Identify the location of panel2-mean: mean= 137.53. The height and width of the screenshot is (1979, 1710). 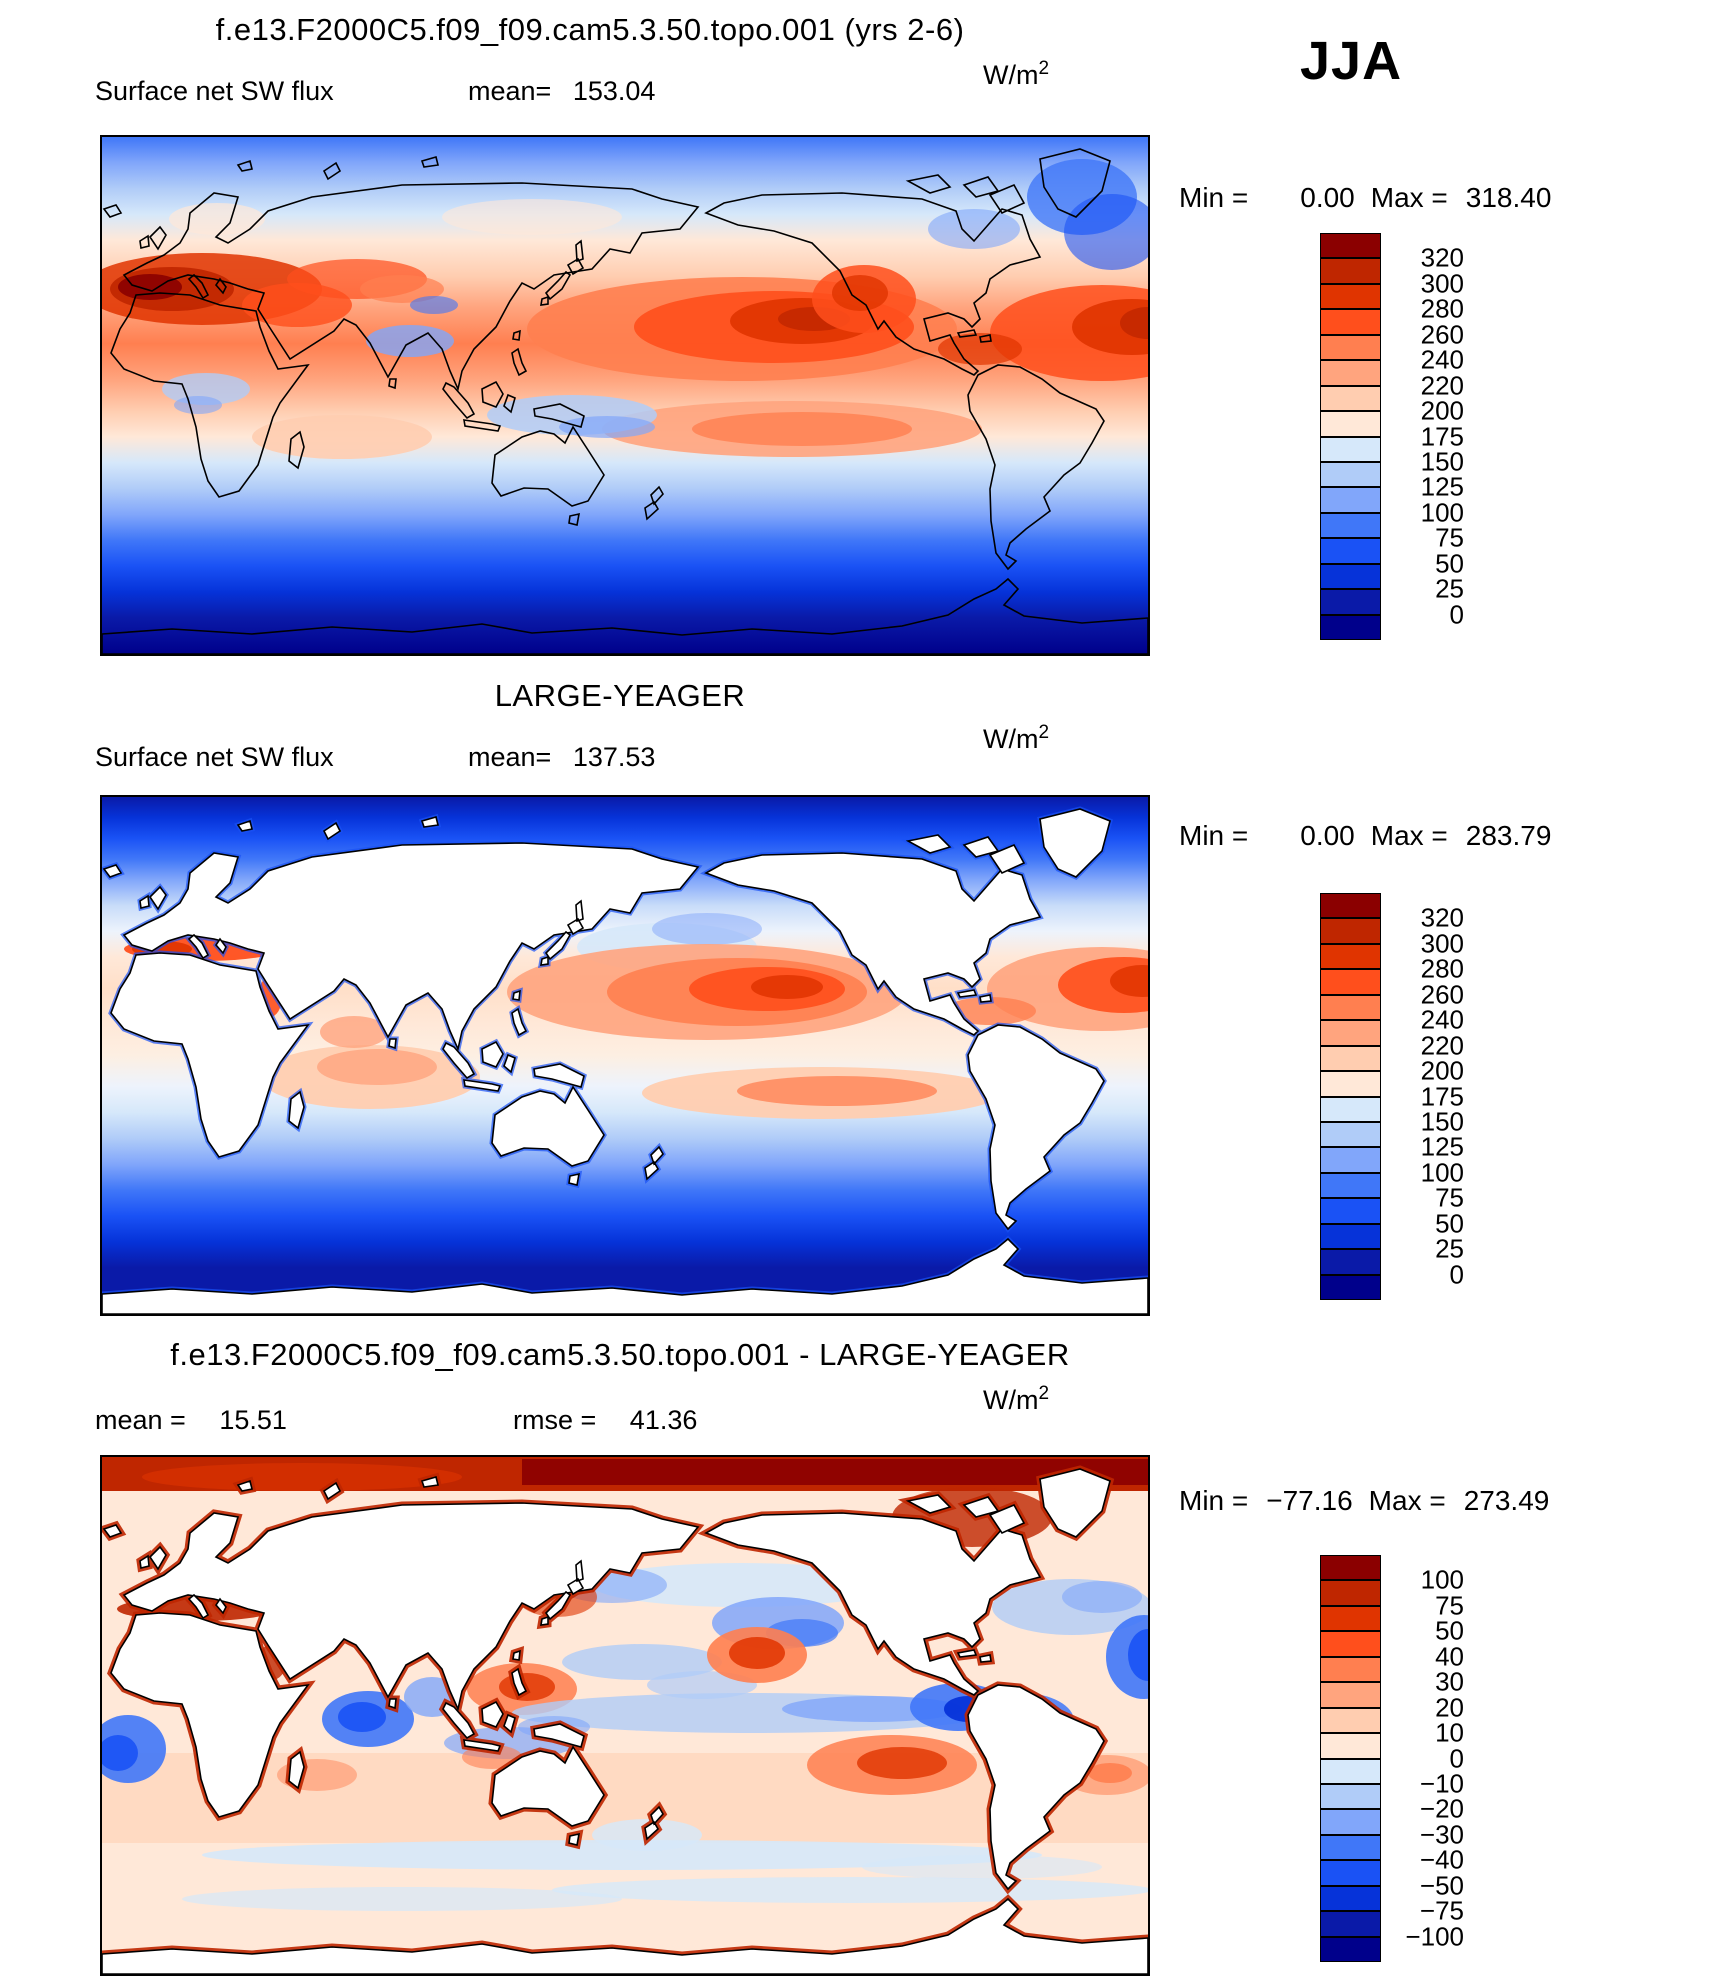
(561, 757).